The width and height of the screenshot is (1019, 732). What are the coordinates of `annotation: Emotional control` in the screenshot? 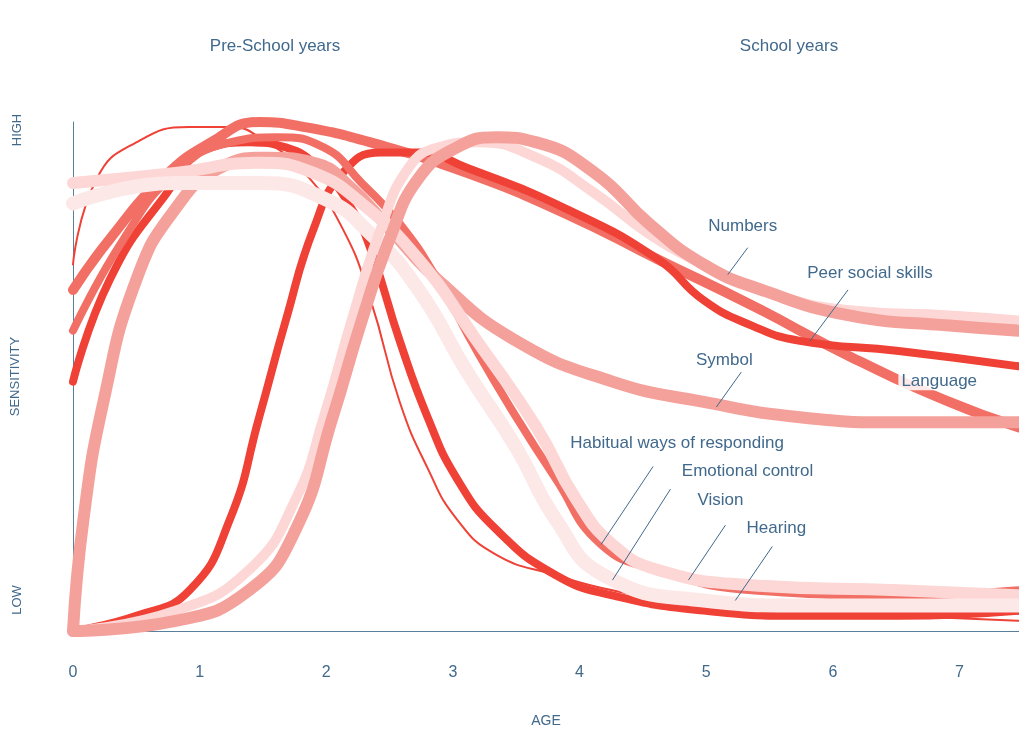 It's located at (747, 470).